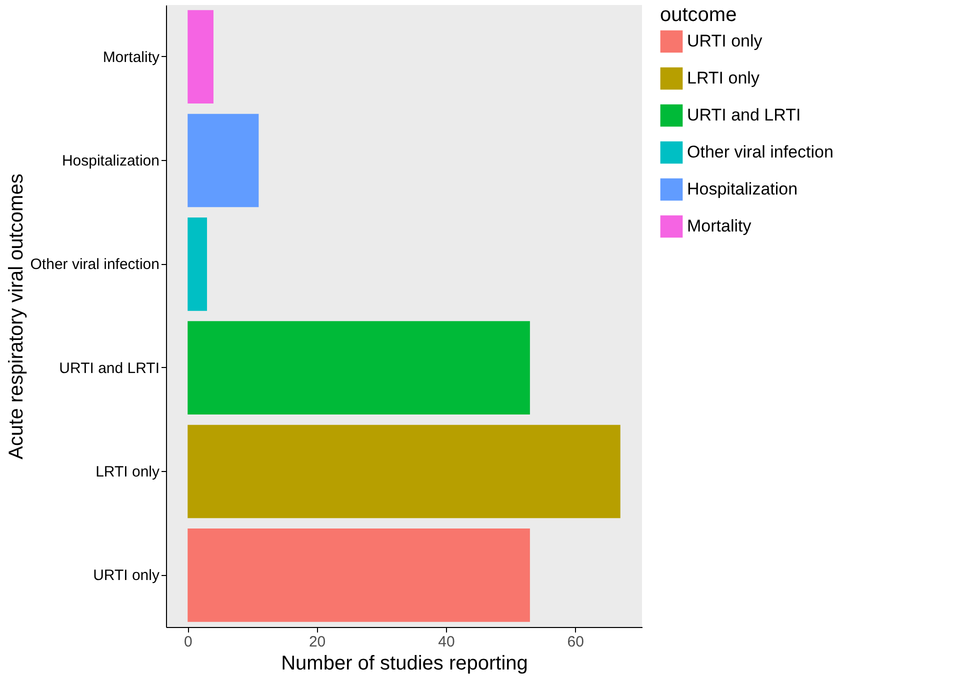 The height and width of the screenshot is (693, 968). Describe the element at coordinates (760, 152) in the screenshot. I see `legend-label: Other viral infection` at that location.